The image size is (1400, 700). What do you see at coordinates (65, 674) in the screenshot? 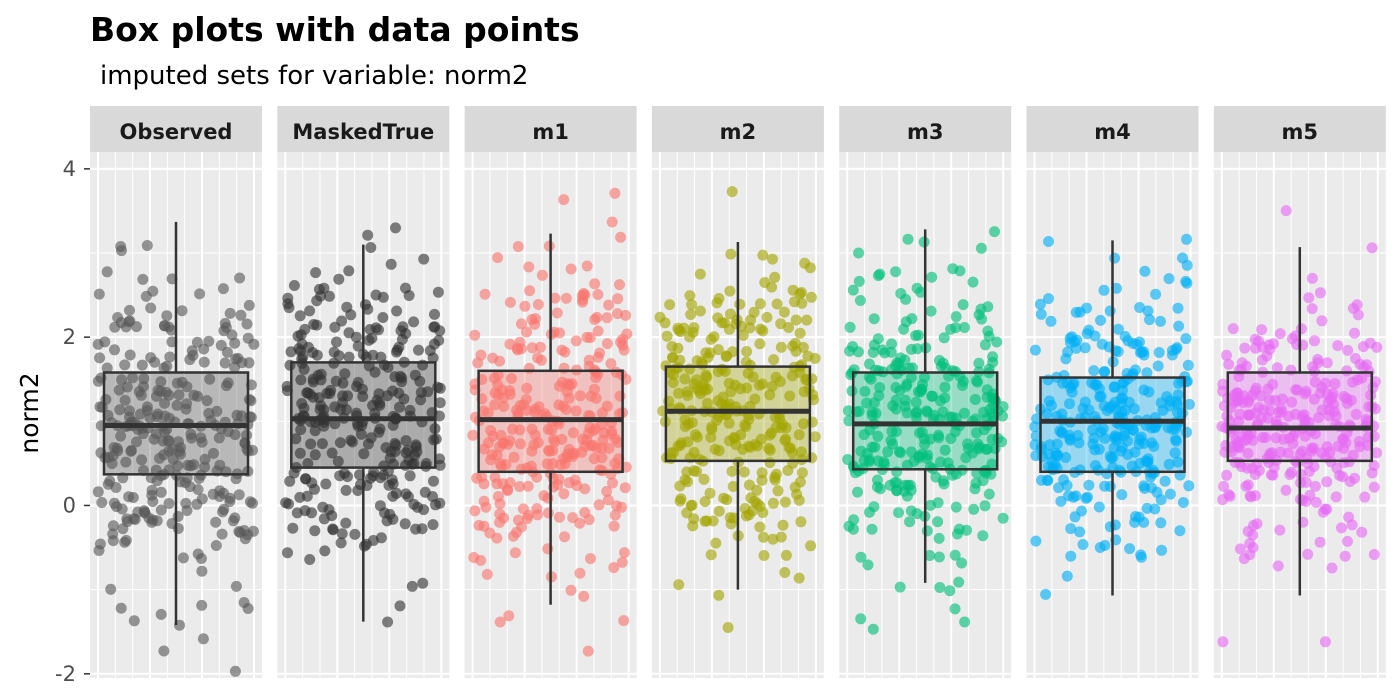
I see `y-tick-label: -2` at bounding box center [65, 674].